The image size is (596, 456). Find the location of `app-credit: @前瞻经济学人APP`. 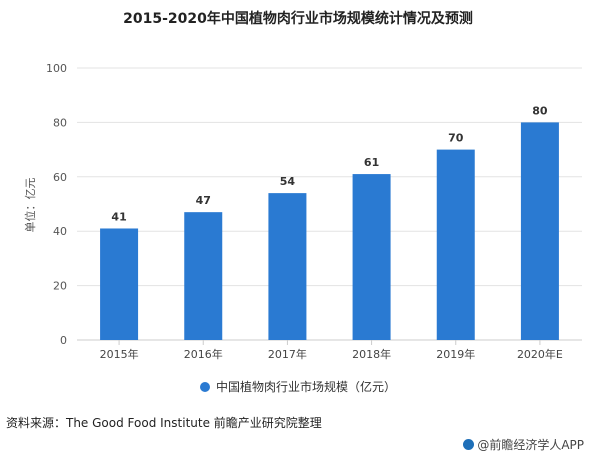

app-credit: @前瞻经济学人APP is located at coordinates (523, 444).